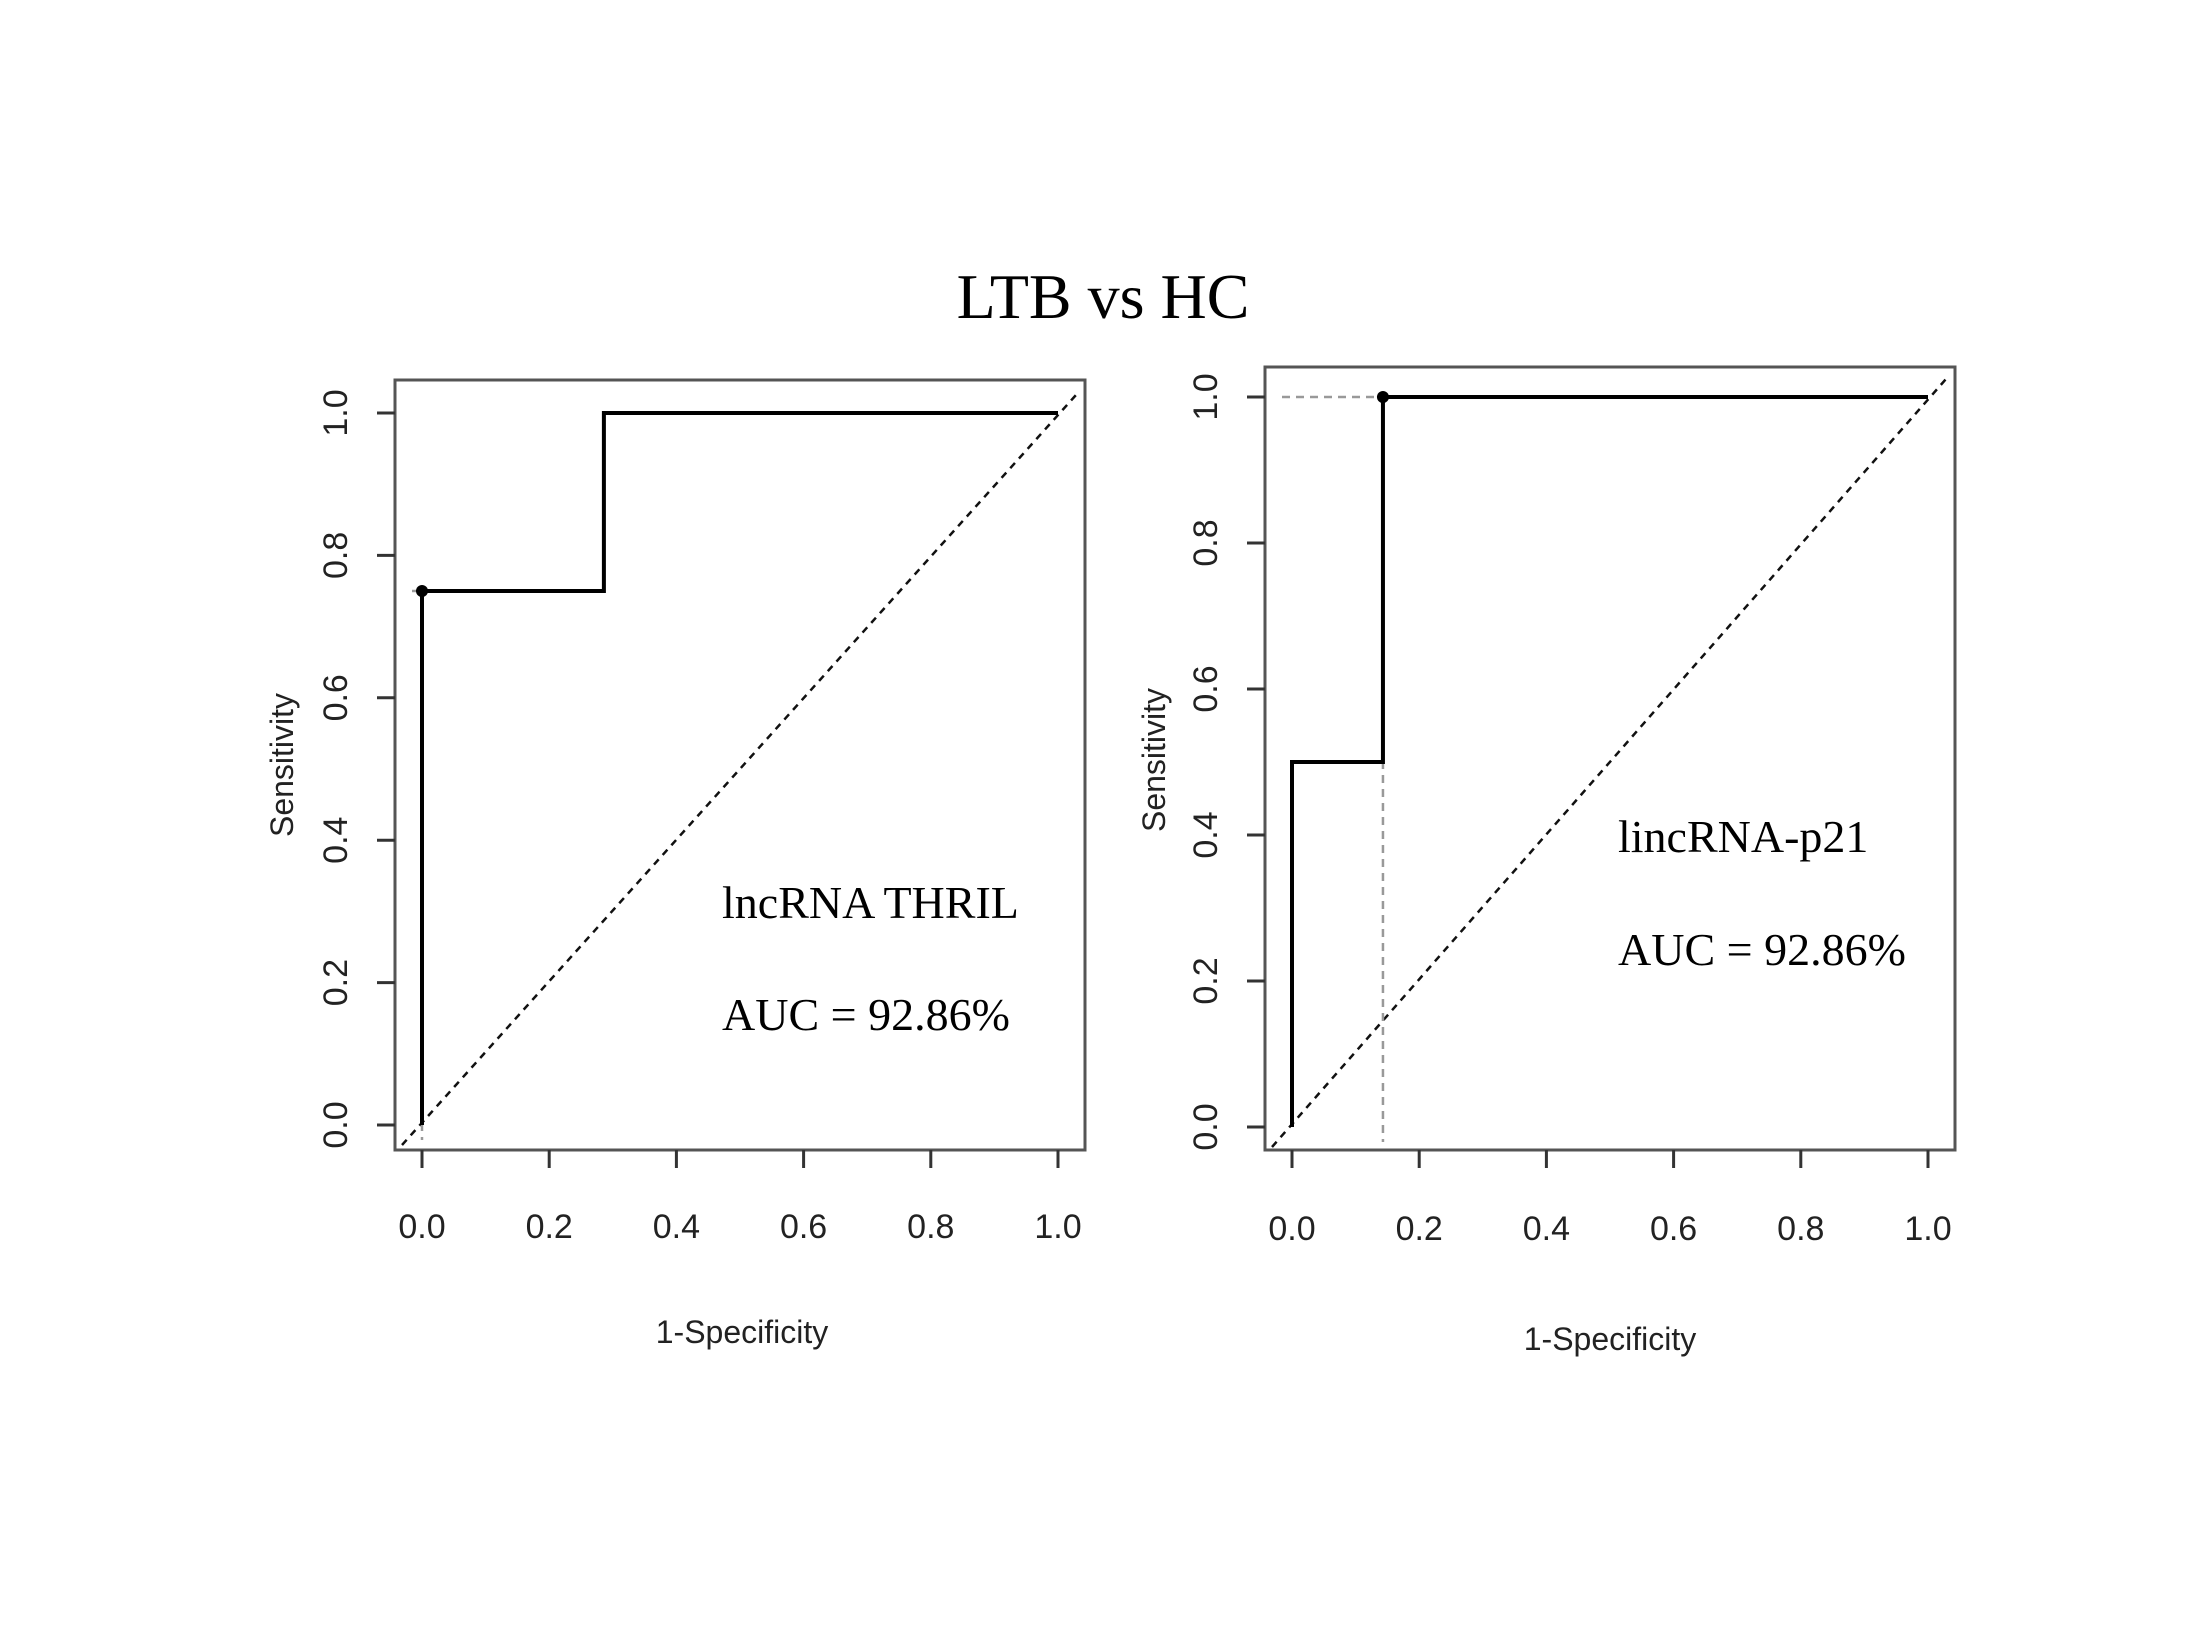 Image resolution: width=2205 pixels, height=1649 pixels. What do you see at coordinates (1103, 296) in the screenshot?
I see `figure-title: LTB vs HC` at bounding box center [1103, 296].